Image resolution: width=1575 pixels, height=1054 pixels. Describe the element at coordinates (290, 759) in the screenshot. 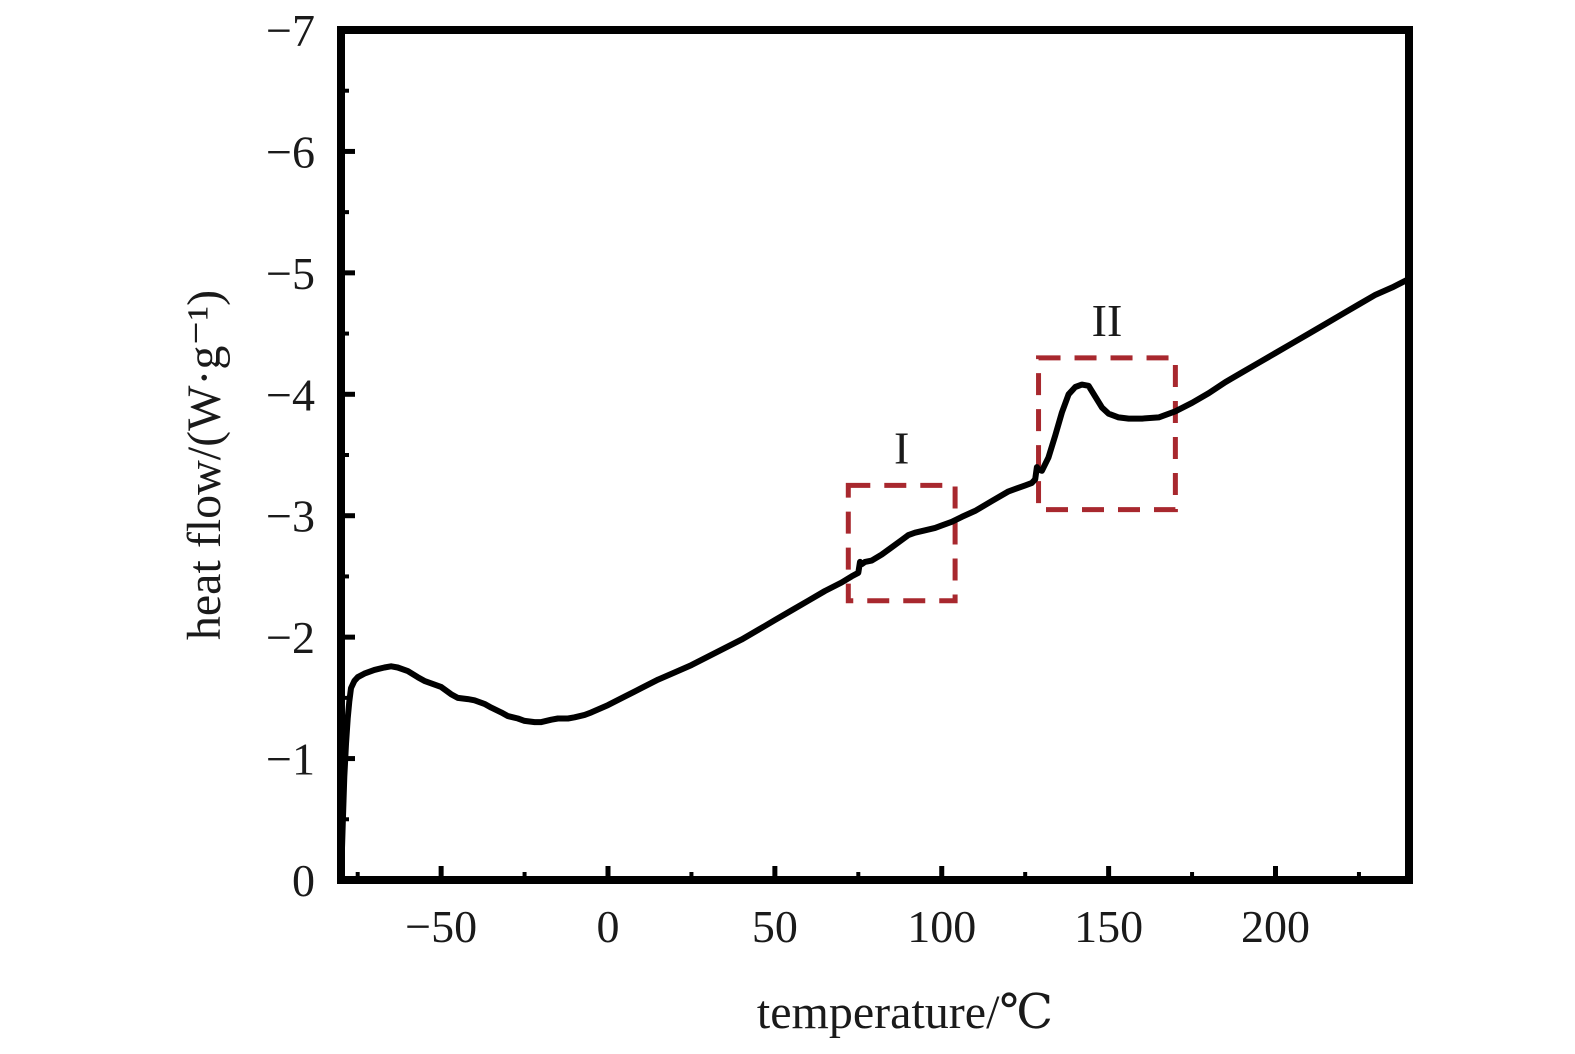

I see `y-tick-label: −1` at that location.